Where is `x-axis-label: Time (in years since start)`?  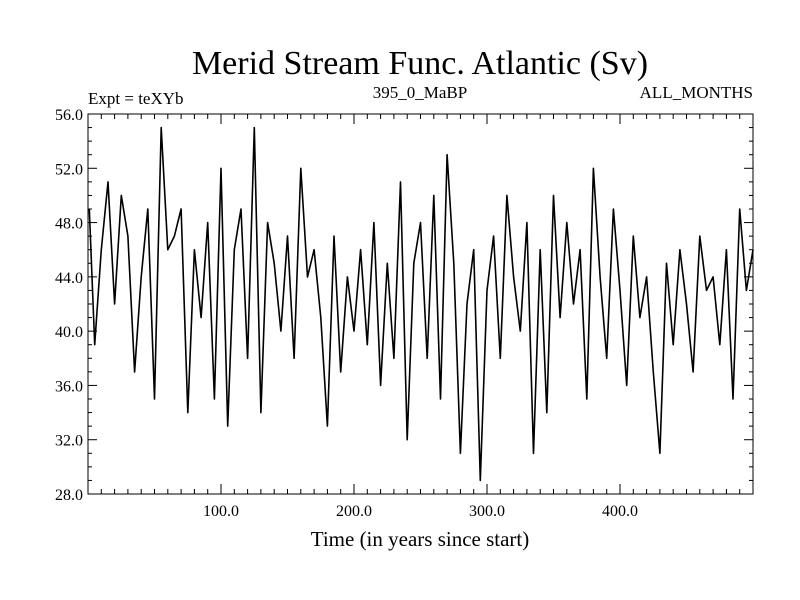 x-axis-label: Time (in years since start) is located at coordinates (420, 539).